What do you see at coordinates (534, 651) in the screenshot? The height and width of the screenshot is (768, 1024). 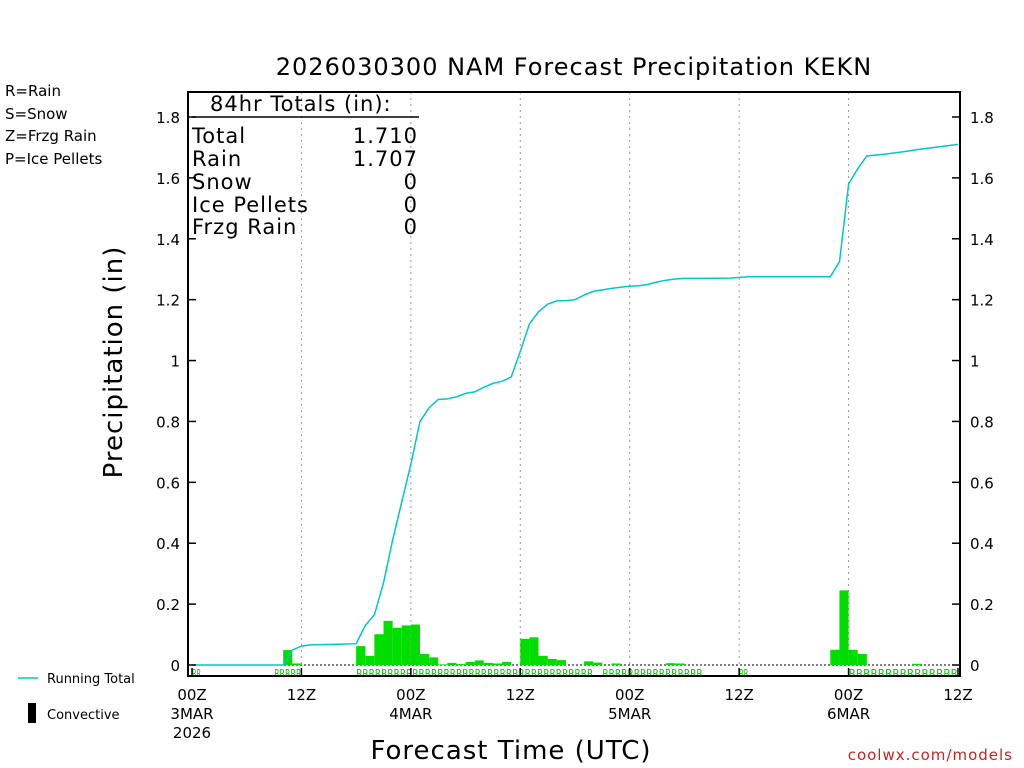 I see `precip-bar-38h` at bounding box center [534, 651].